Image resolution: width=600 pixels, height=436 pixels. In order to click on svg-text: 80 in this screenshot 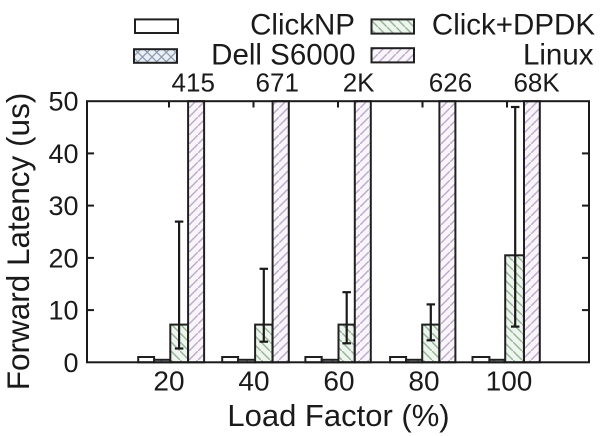, I will do `click(423, 381)`.